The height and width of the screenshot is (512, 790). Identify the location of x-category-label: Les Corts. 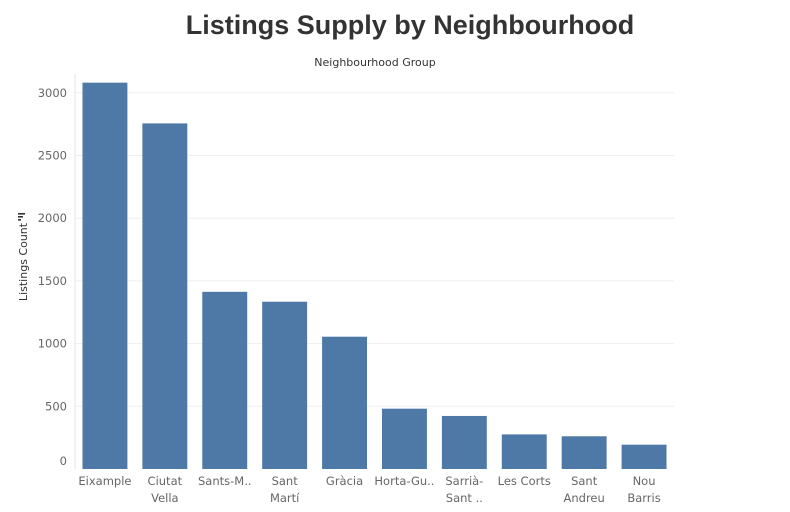
(524, 481).